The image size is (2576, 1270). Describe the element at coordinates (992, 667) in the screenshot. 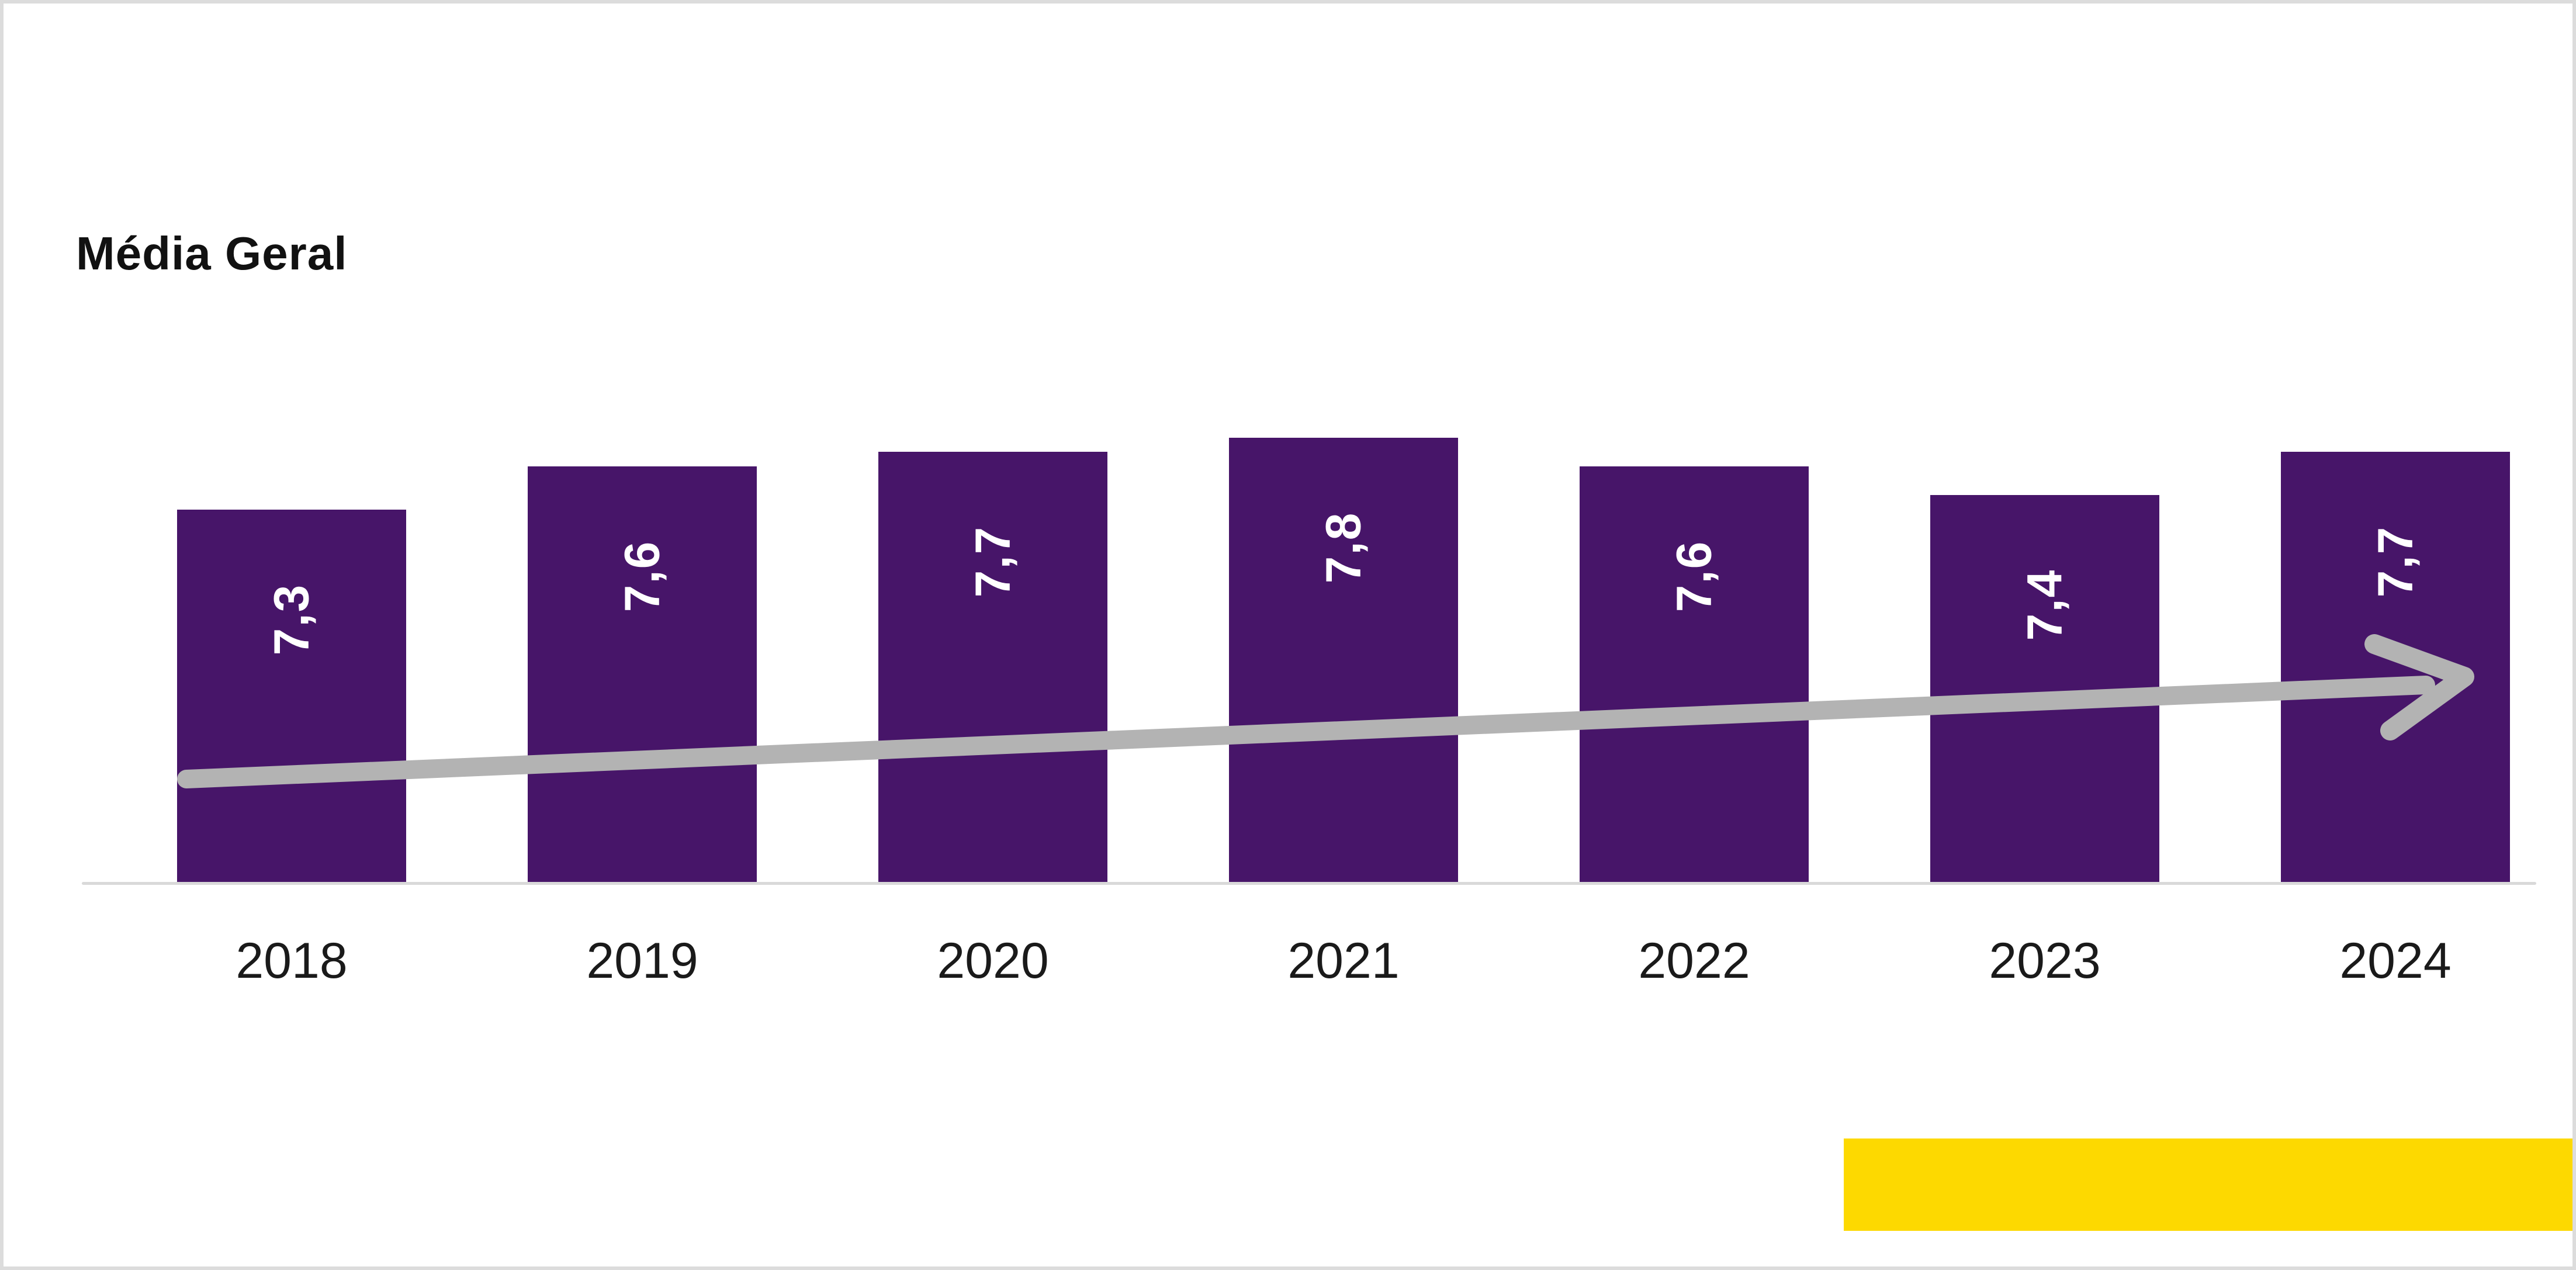

I see `bar-2020: 7,7` at that location.